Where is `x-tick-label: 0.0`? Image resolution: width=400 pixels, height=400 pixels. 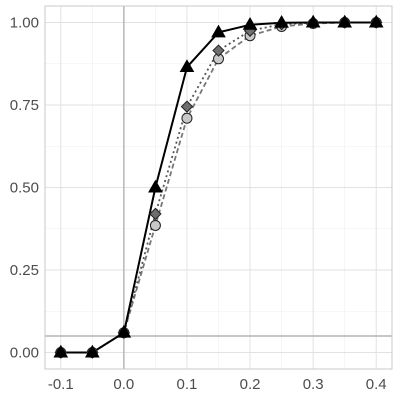
x-tick-label: 0.0 is located at coordinates (123, 384).